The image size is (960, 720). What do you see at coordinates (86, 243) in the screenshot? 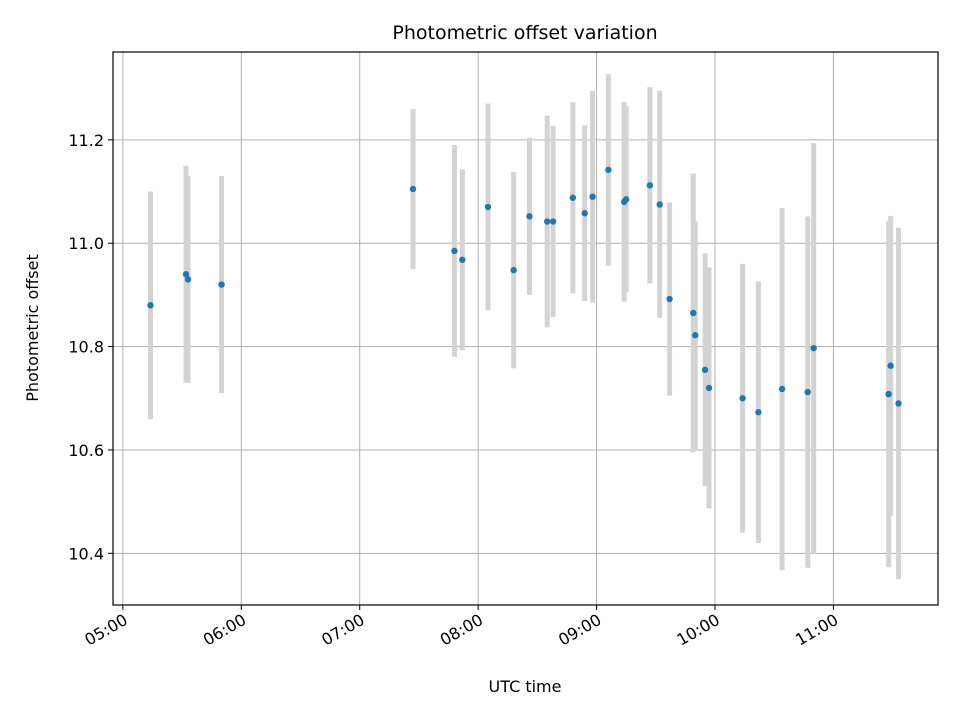
I see `y-tick-label: 11.0` at bounding box center [86, 243].